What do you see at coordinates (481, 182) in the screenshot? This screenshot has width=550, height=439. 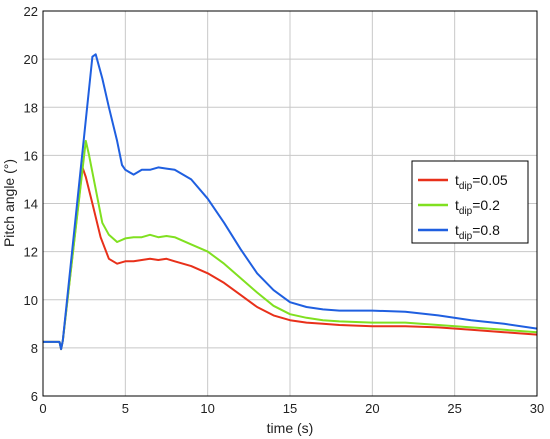 I see `legend-label: tdip=0.05` at bounding box center [481, 182].